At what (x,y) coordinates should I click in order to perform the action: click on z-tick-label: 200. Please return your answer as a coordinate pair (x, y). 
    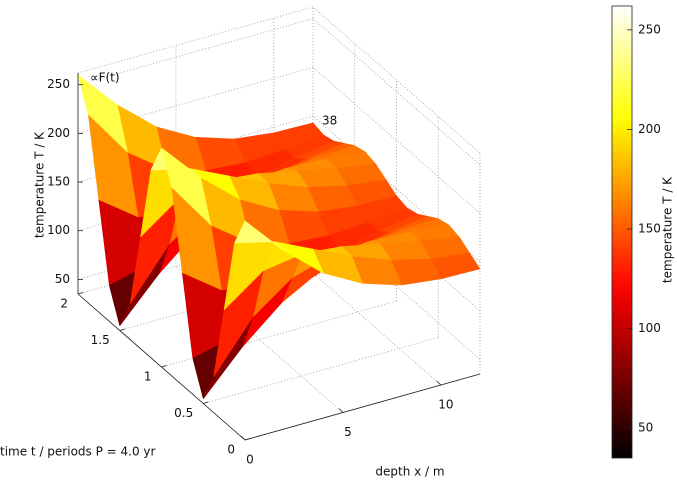
    Looking at the image, I should click on (58, 133).